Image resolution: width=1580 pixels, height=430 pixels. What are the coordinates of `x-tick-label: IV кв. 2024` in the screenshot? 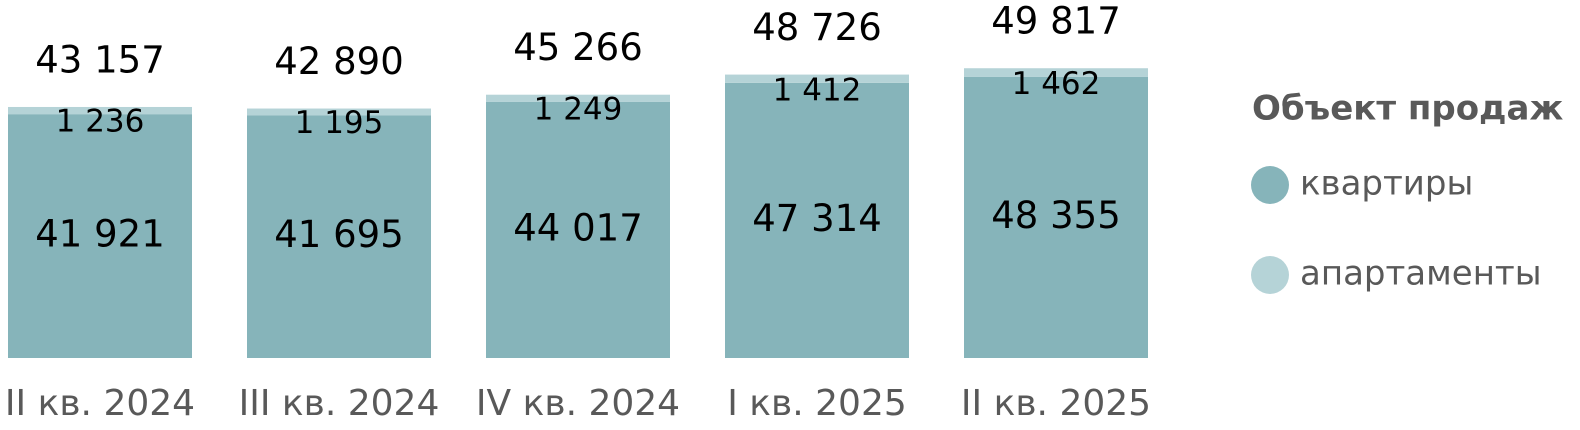 It's located at (578, 403).